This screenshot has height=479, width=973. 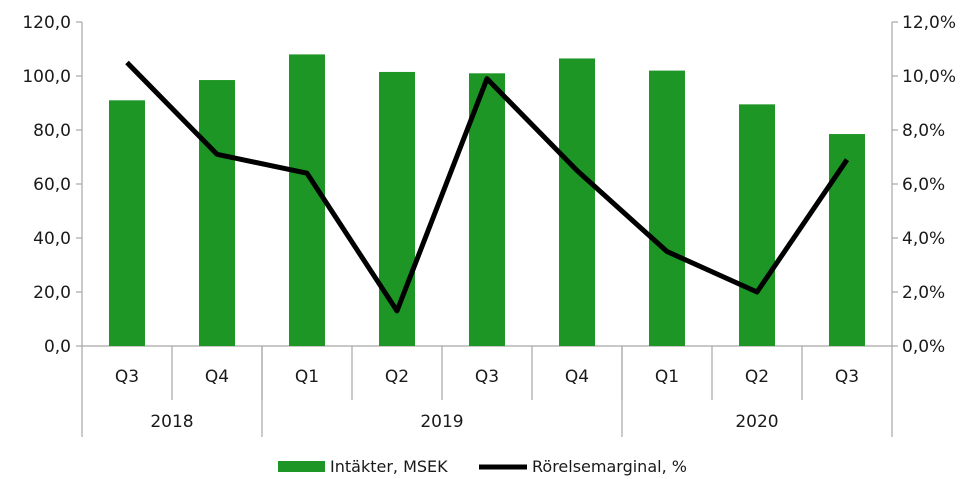 I want to click on left-tick-label: 100,0, so click(x=46, y=77).